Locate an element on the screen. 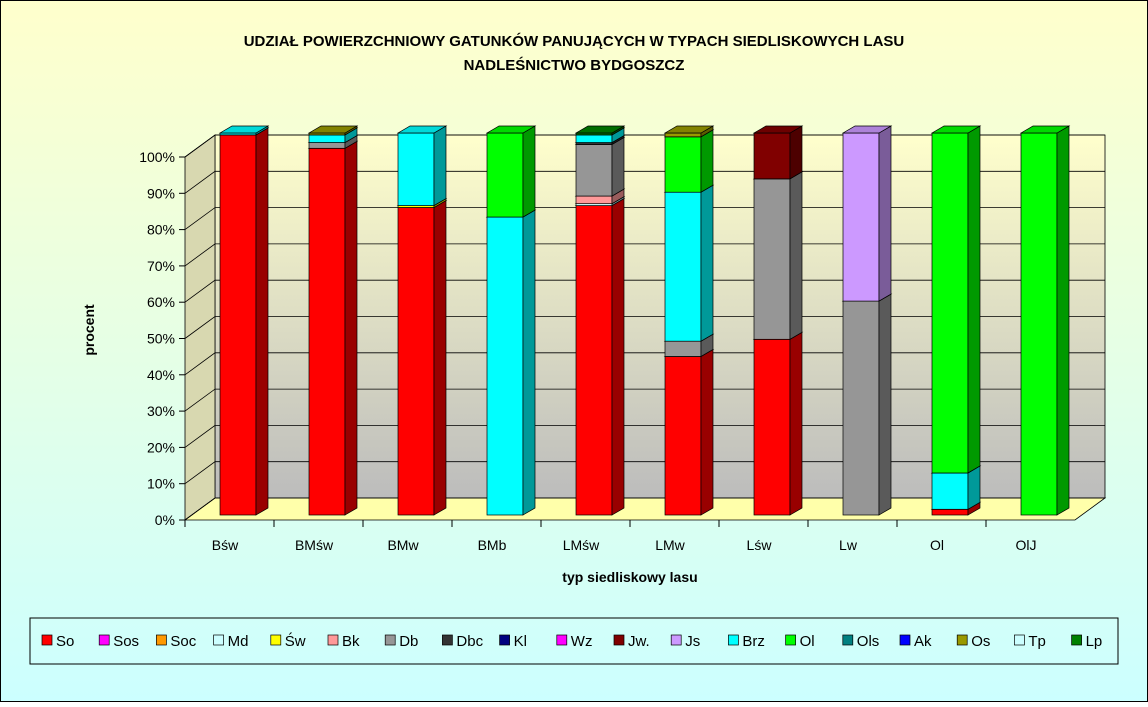 The image size is (1148, 707). y-tick-label: 50% is located at coordinates (161, 339).